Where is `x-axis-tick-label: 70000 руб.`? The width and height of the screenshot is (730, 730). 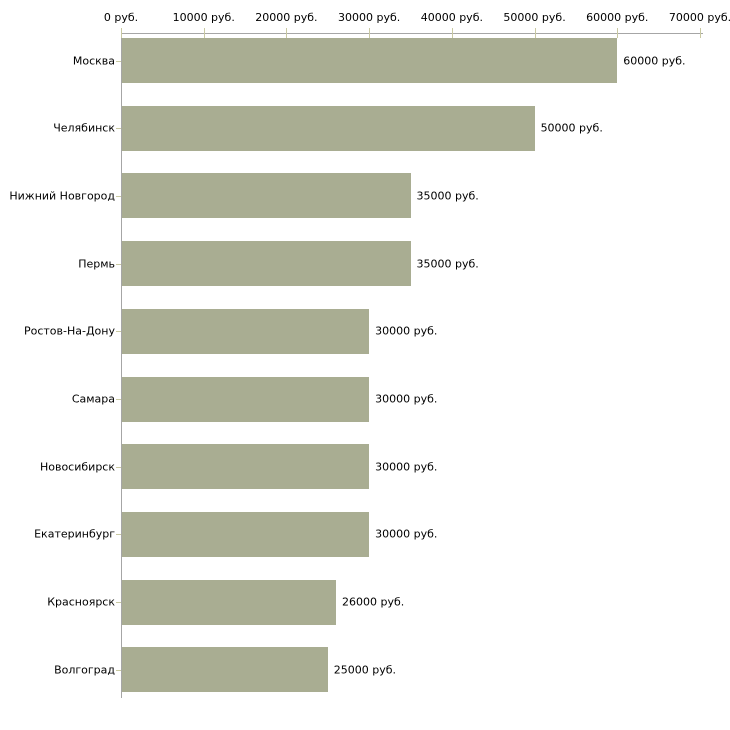 x-axis-tick-label: 70000 руб. is located at coordinates (699, 17).